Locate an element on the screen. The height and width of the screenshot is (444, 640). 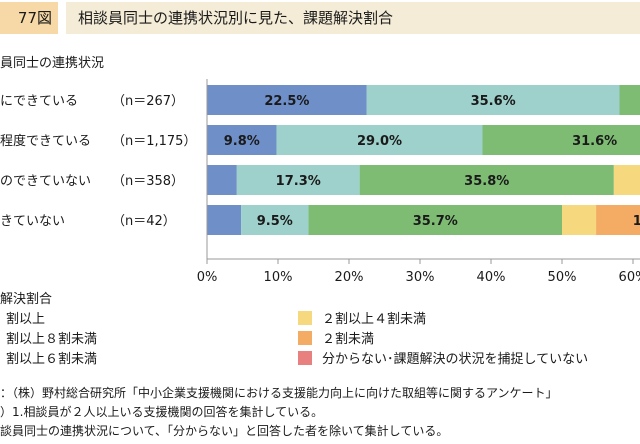
data-label: 9.5% is located at coordinates (275, 221).